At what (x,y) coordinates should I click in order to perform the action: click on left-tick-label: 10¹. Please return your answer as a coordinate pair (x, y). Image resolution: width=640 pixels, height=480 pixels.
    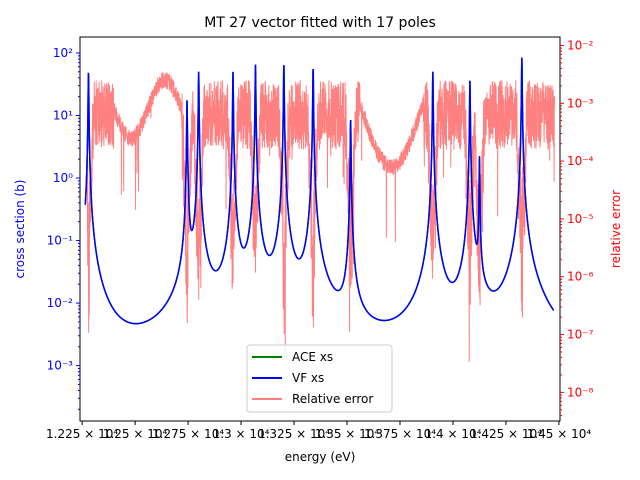
    Looking at the image, I should click on (63, 115).